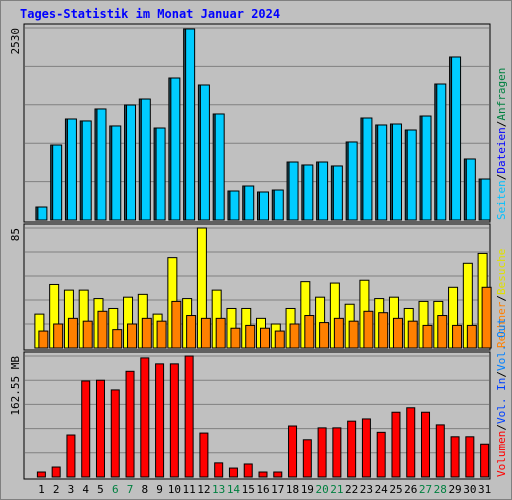 The image size is (512, 500). What do you see at coordinates (218, 489) in the screenshot?
I see `x-tick-label: 13` at bounding box center [218, 489].